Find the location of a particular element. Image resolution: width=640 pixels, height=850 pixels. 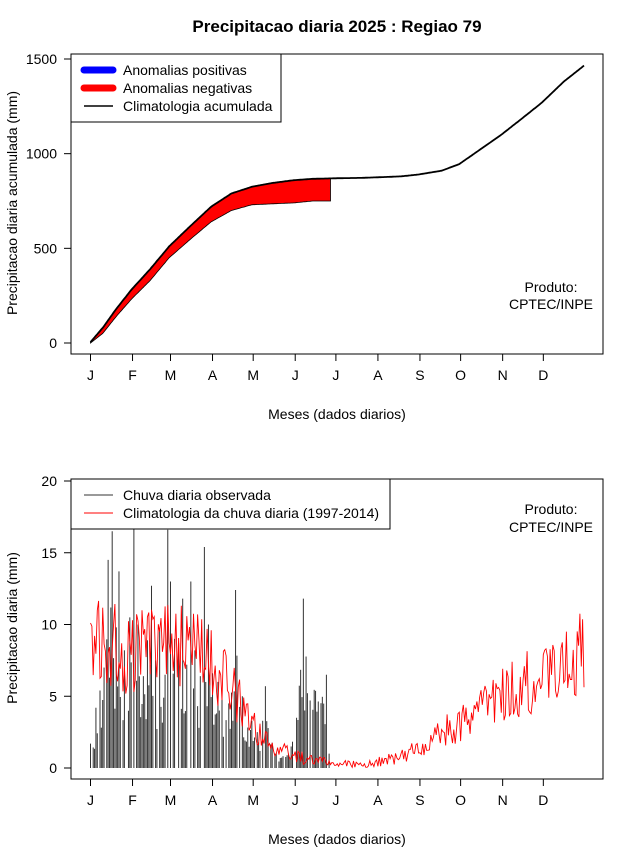

cumulative-y-tick-label: 0 is located at coordinates (53, 343).